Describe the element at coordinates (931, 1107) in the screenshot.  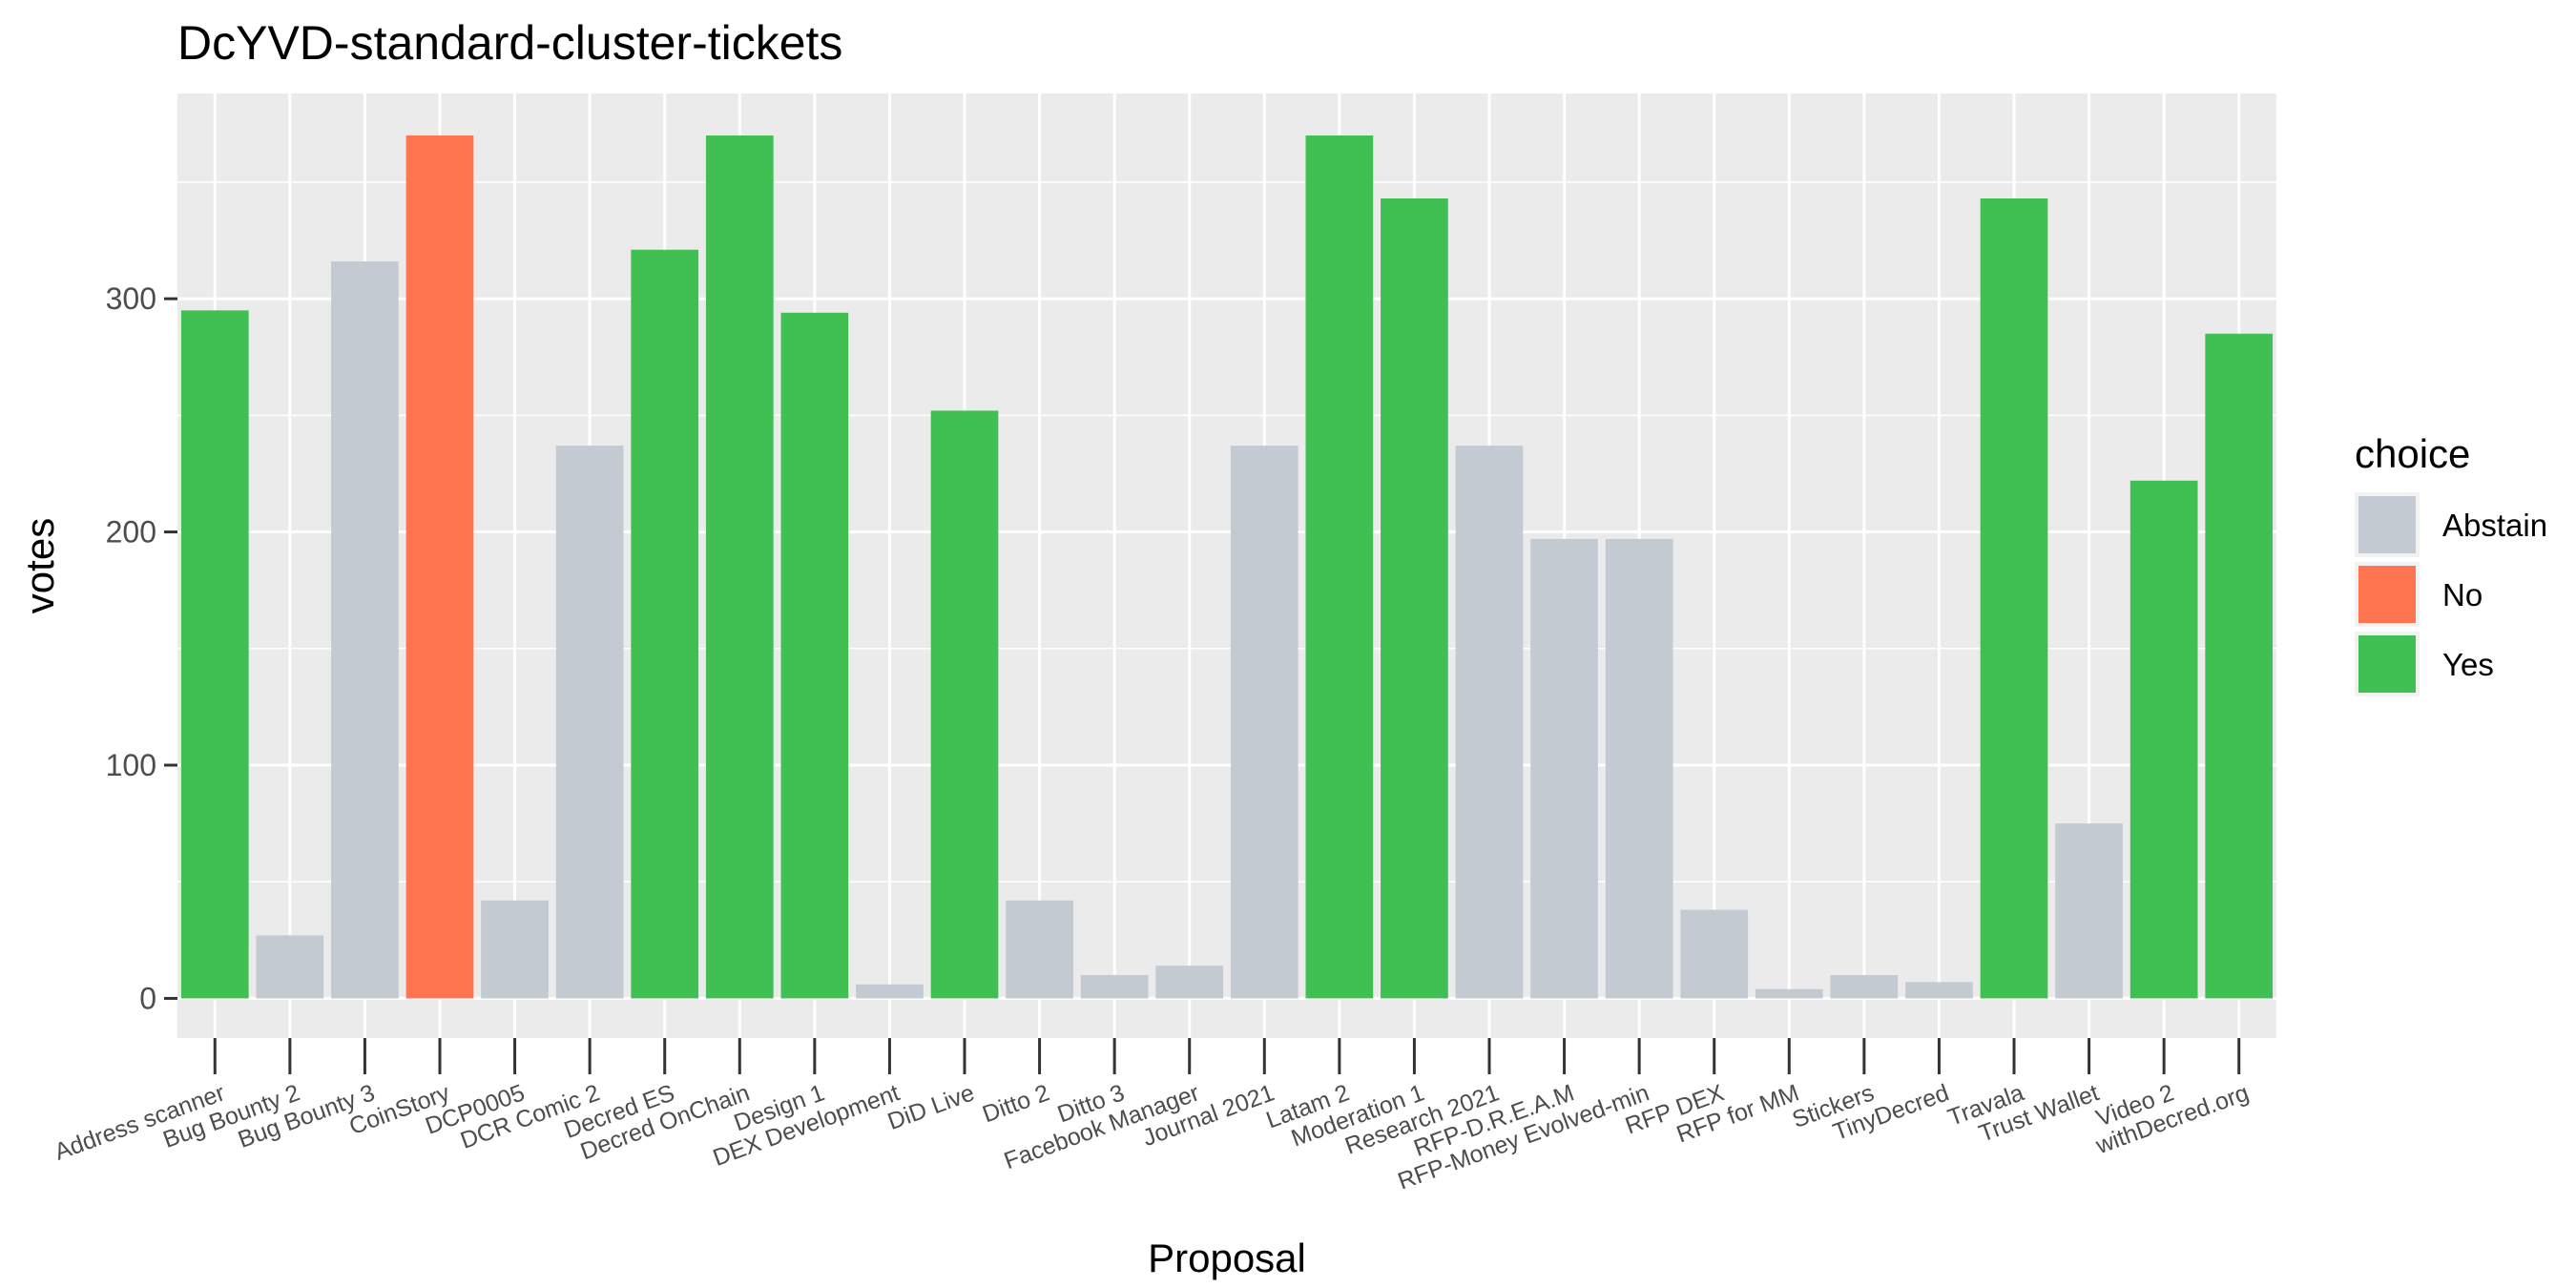
I see `x-tick-label-did-live: DiD Live` at that location.